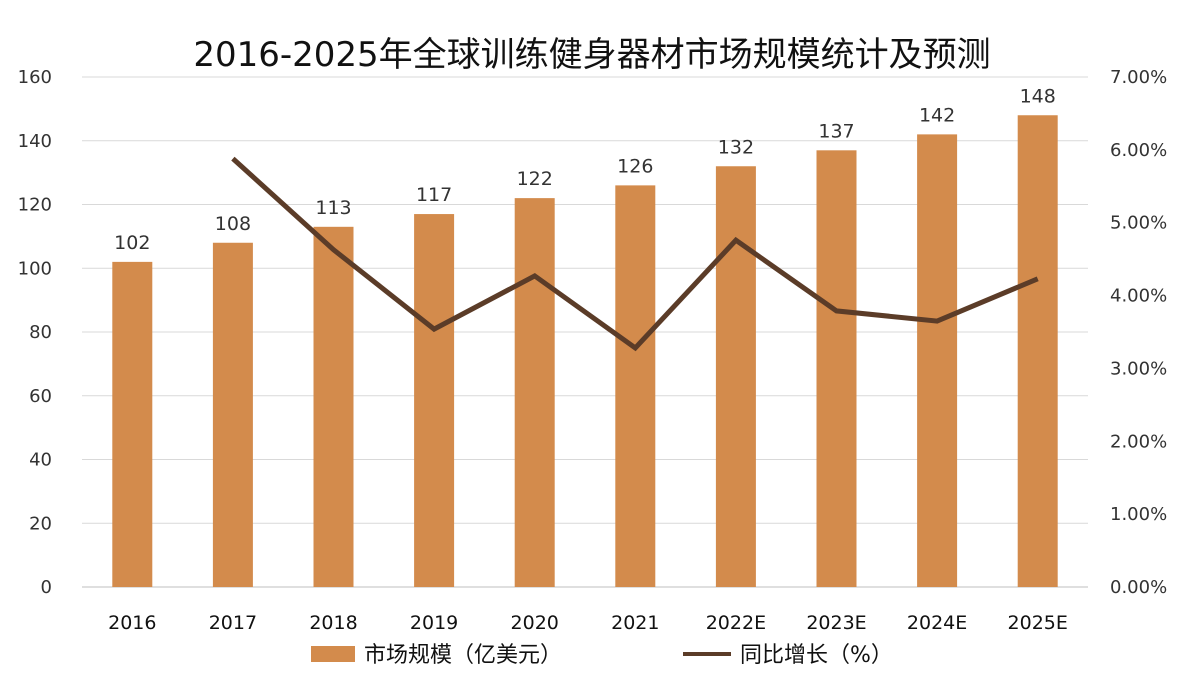 This screenshot has height=682, width=1204. What do you see at coordinates (132, 623) in the screenshot?
I see `x-tick-label: 2016` at bounding box center [132, 623].